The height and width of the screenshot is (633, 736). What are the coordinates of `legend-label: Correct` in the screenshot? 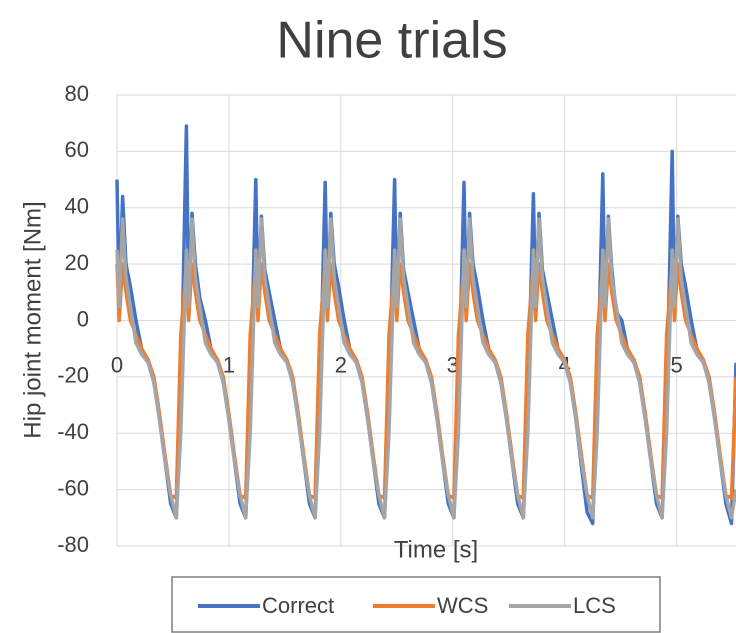 It's located at (298, 605).